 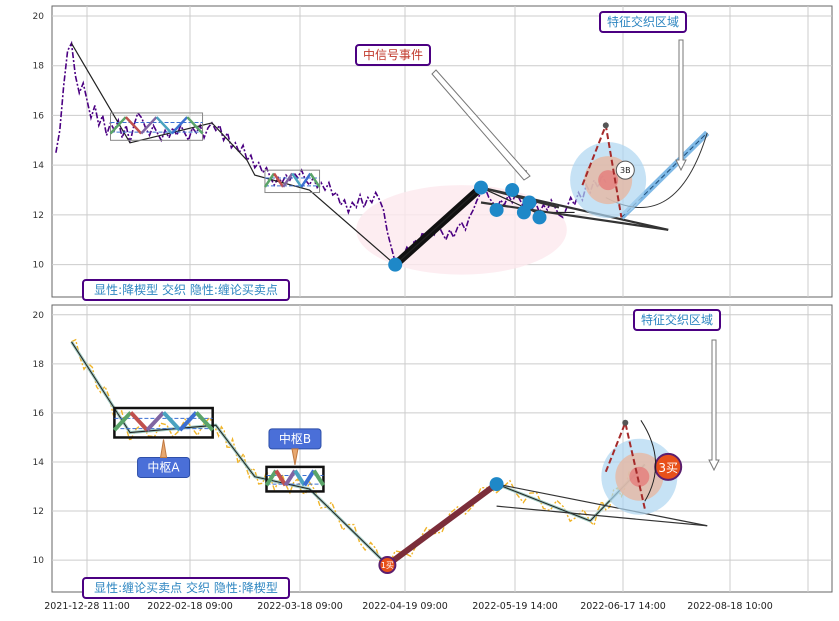 I want to click on x-tick-label: 2022-08-18 10:00, so click(x=730, y=606).